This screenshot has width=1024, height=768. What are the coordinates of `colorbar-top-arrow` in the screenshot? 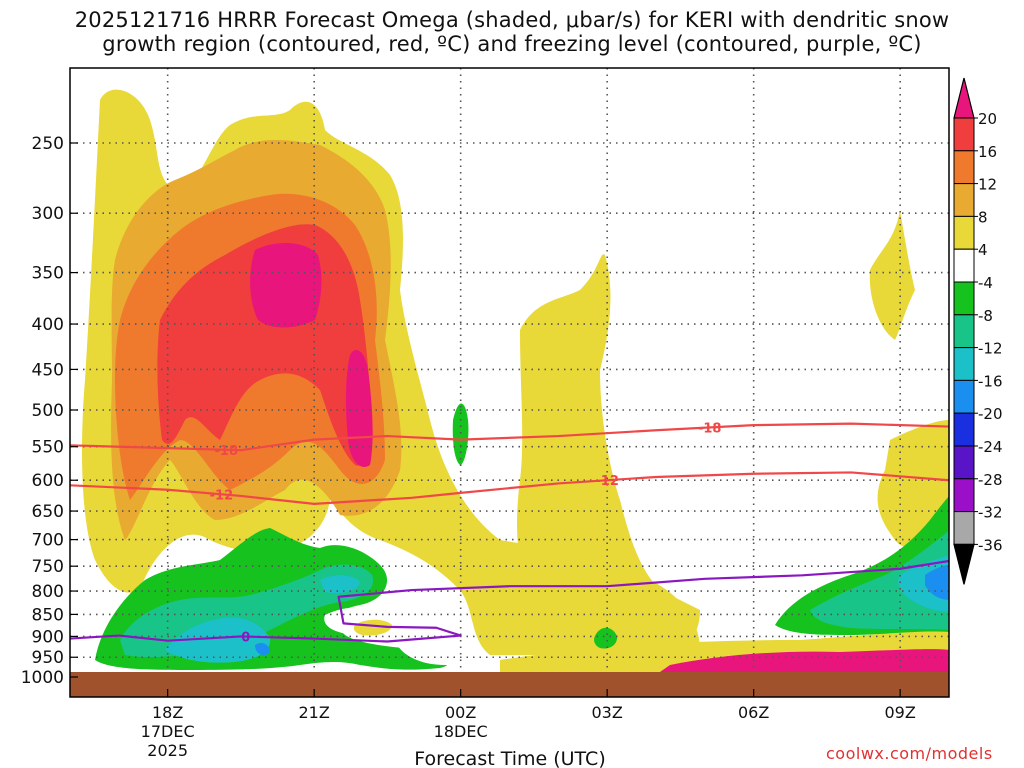 It's located at (964, 98).